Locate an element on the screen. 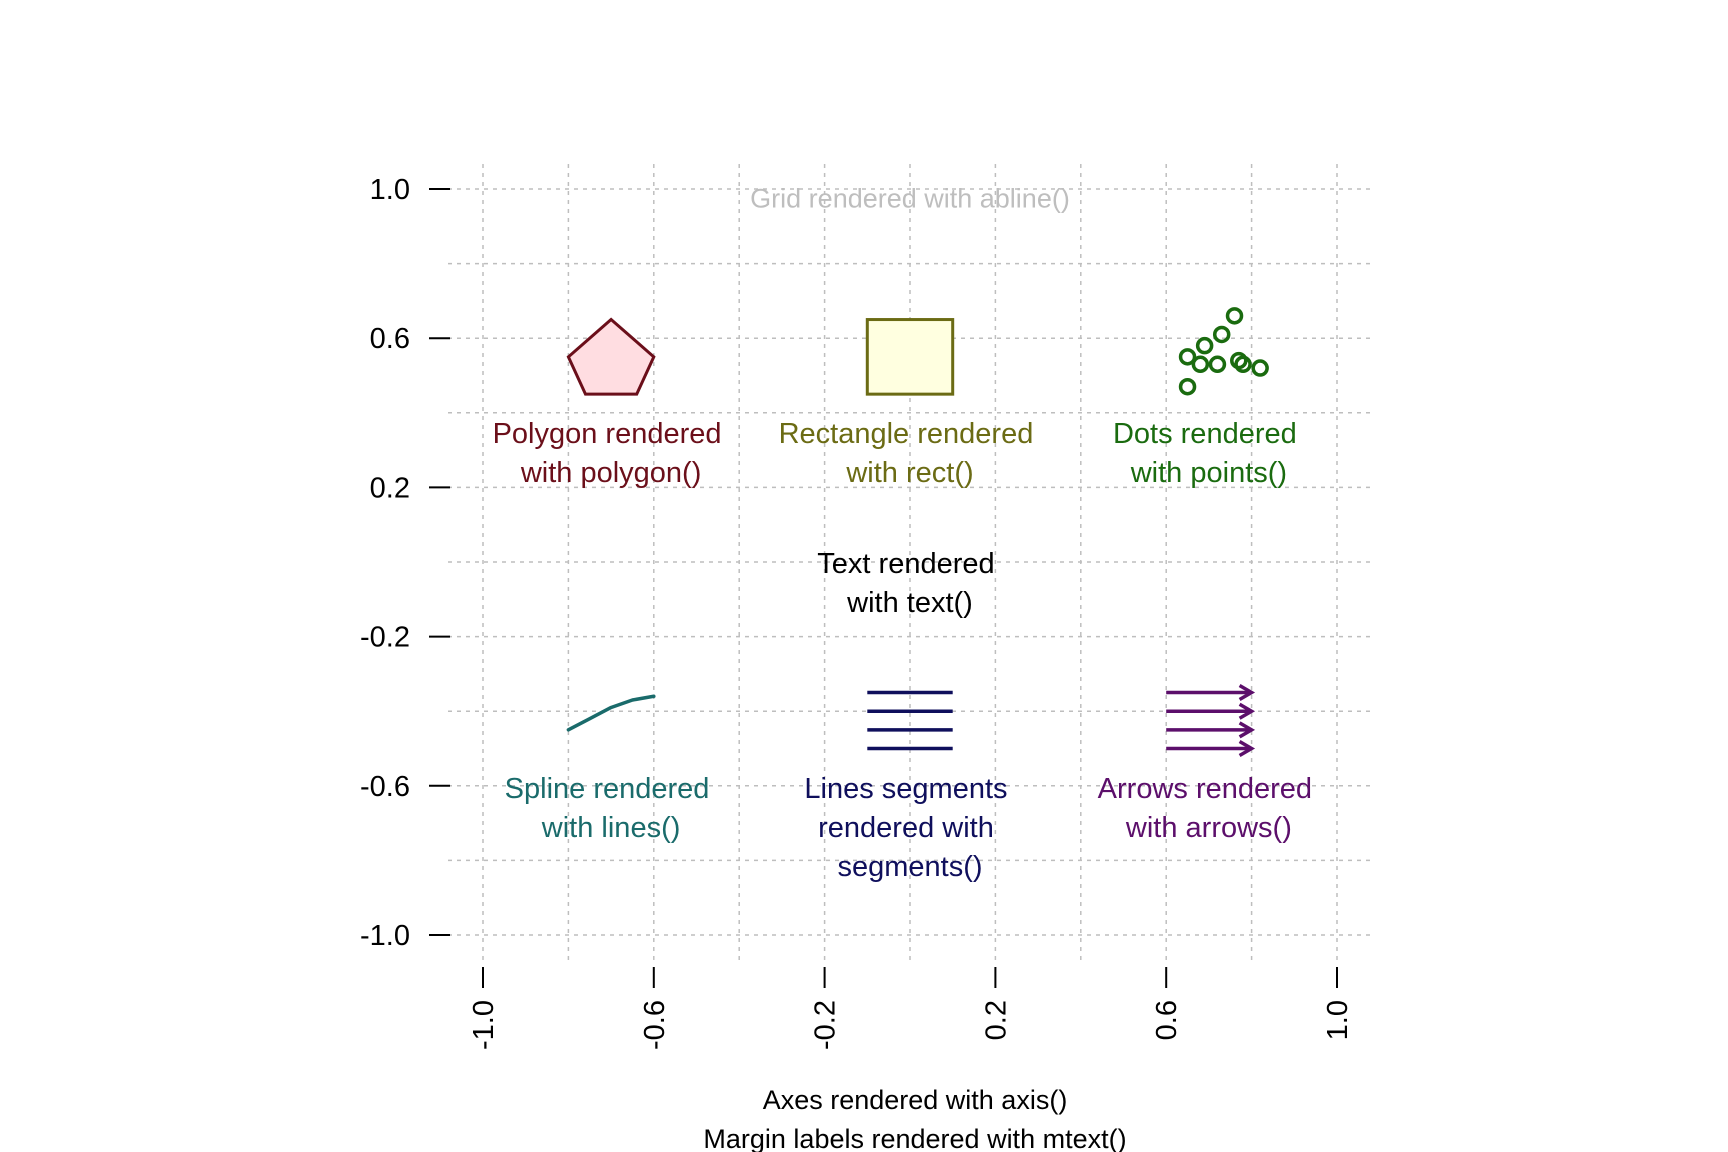 The width and height of the screenshot is (1728, 1152). polygon-label-line-1: Polygon rendered is located at coordinates (607, 434).